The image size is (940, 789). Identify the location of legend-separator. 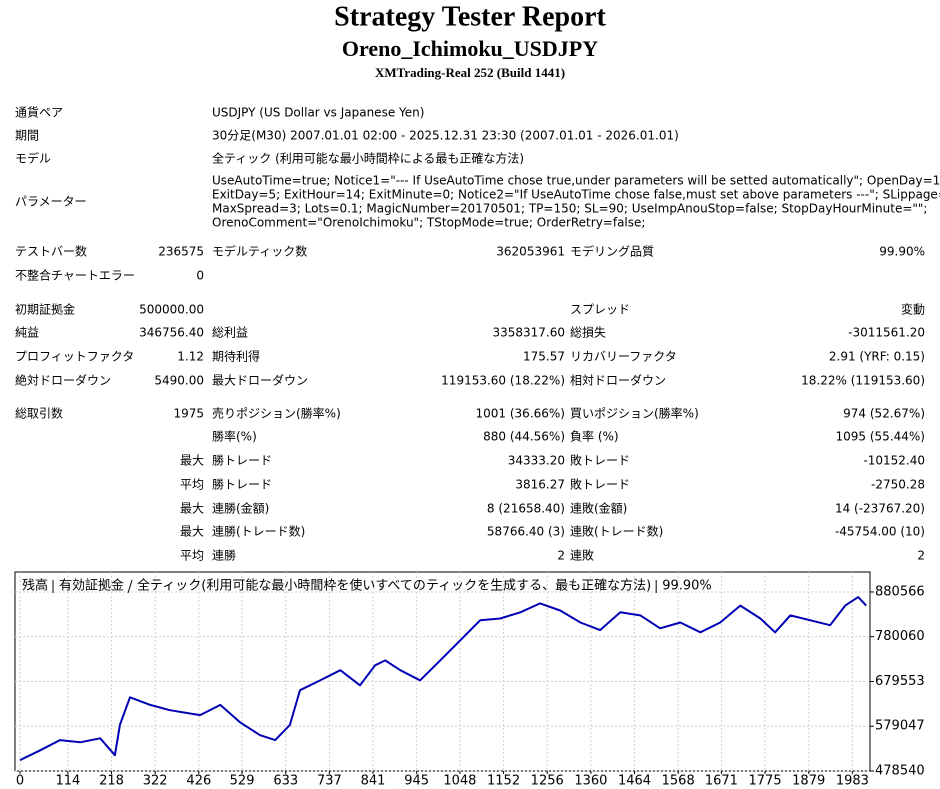
(130, 586).